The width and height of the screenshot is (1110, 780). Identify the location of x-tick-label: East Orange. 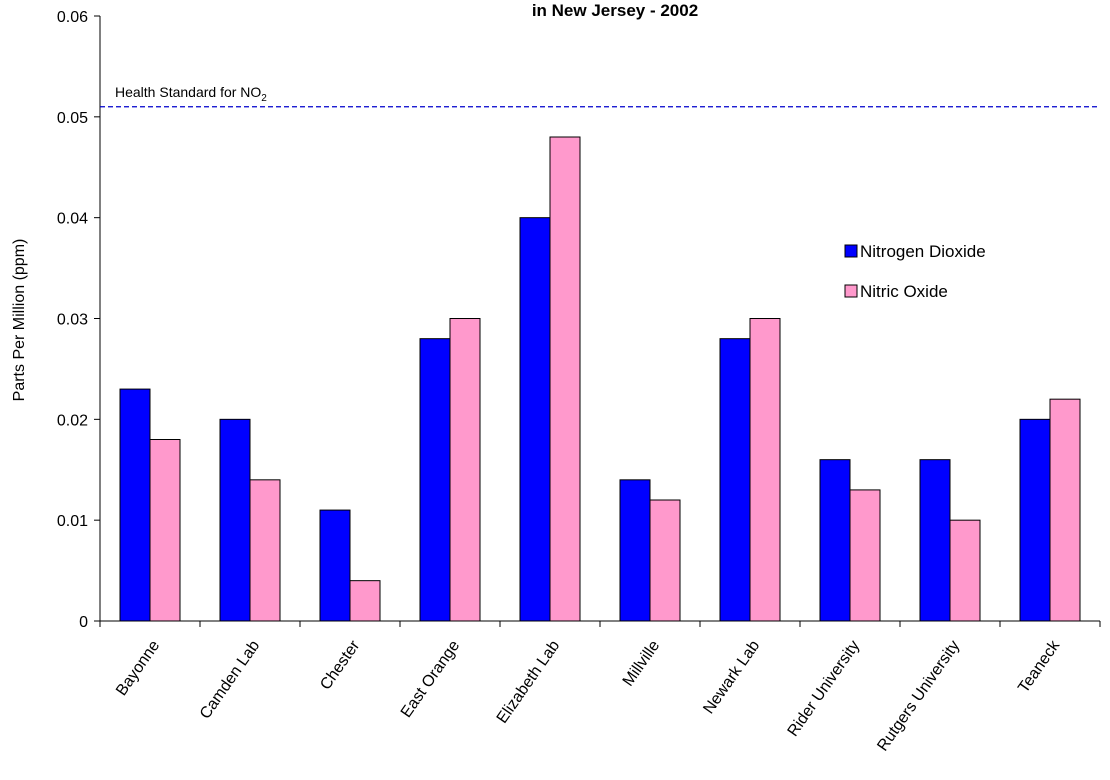
(431, 678).